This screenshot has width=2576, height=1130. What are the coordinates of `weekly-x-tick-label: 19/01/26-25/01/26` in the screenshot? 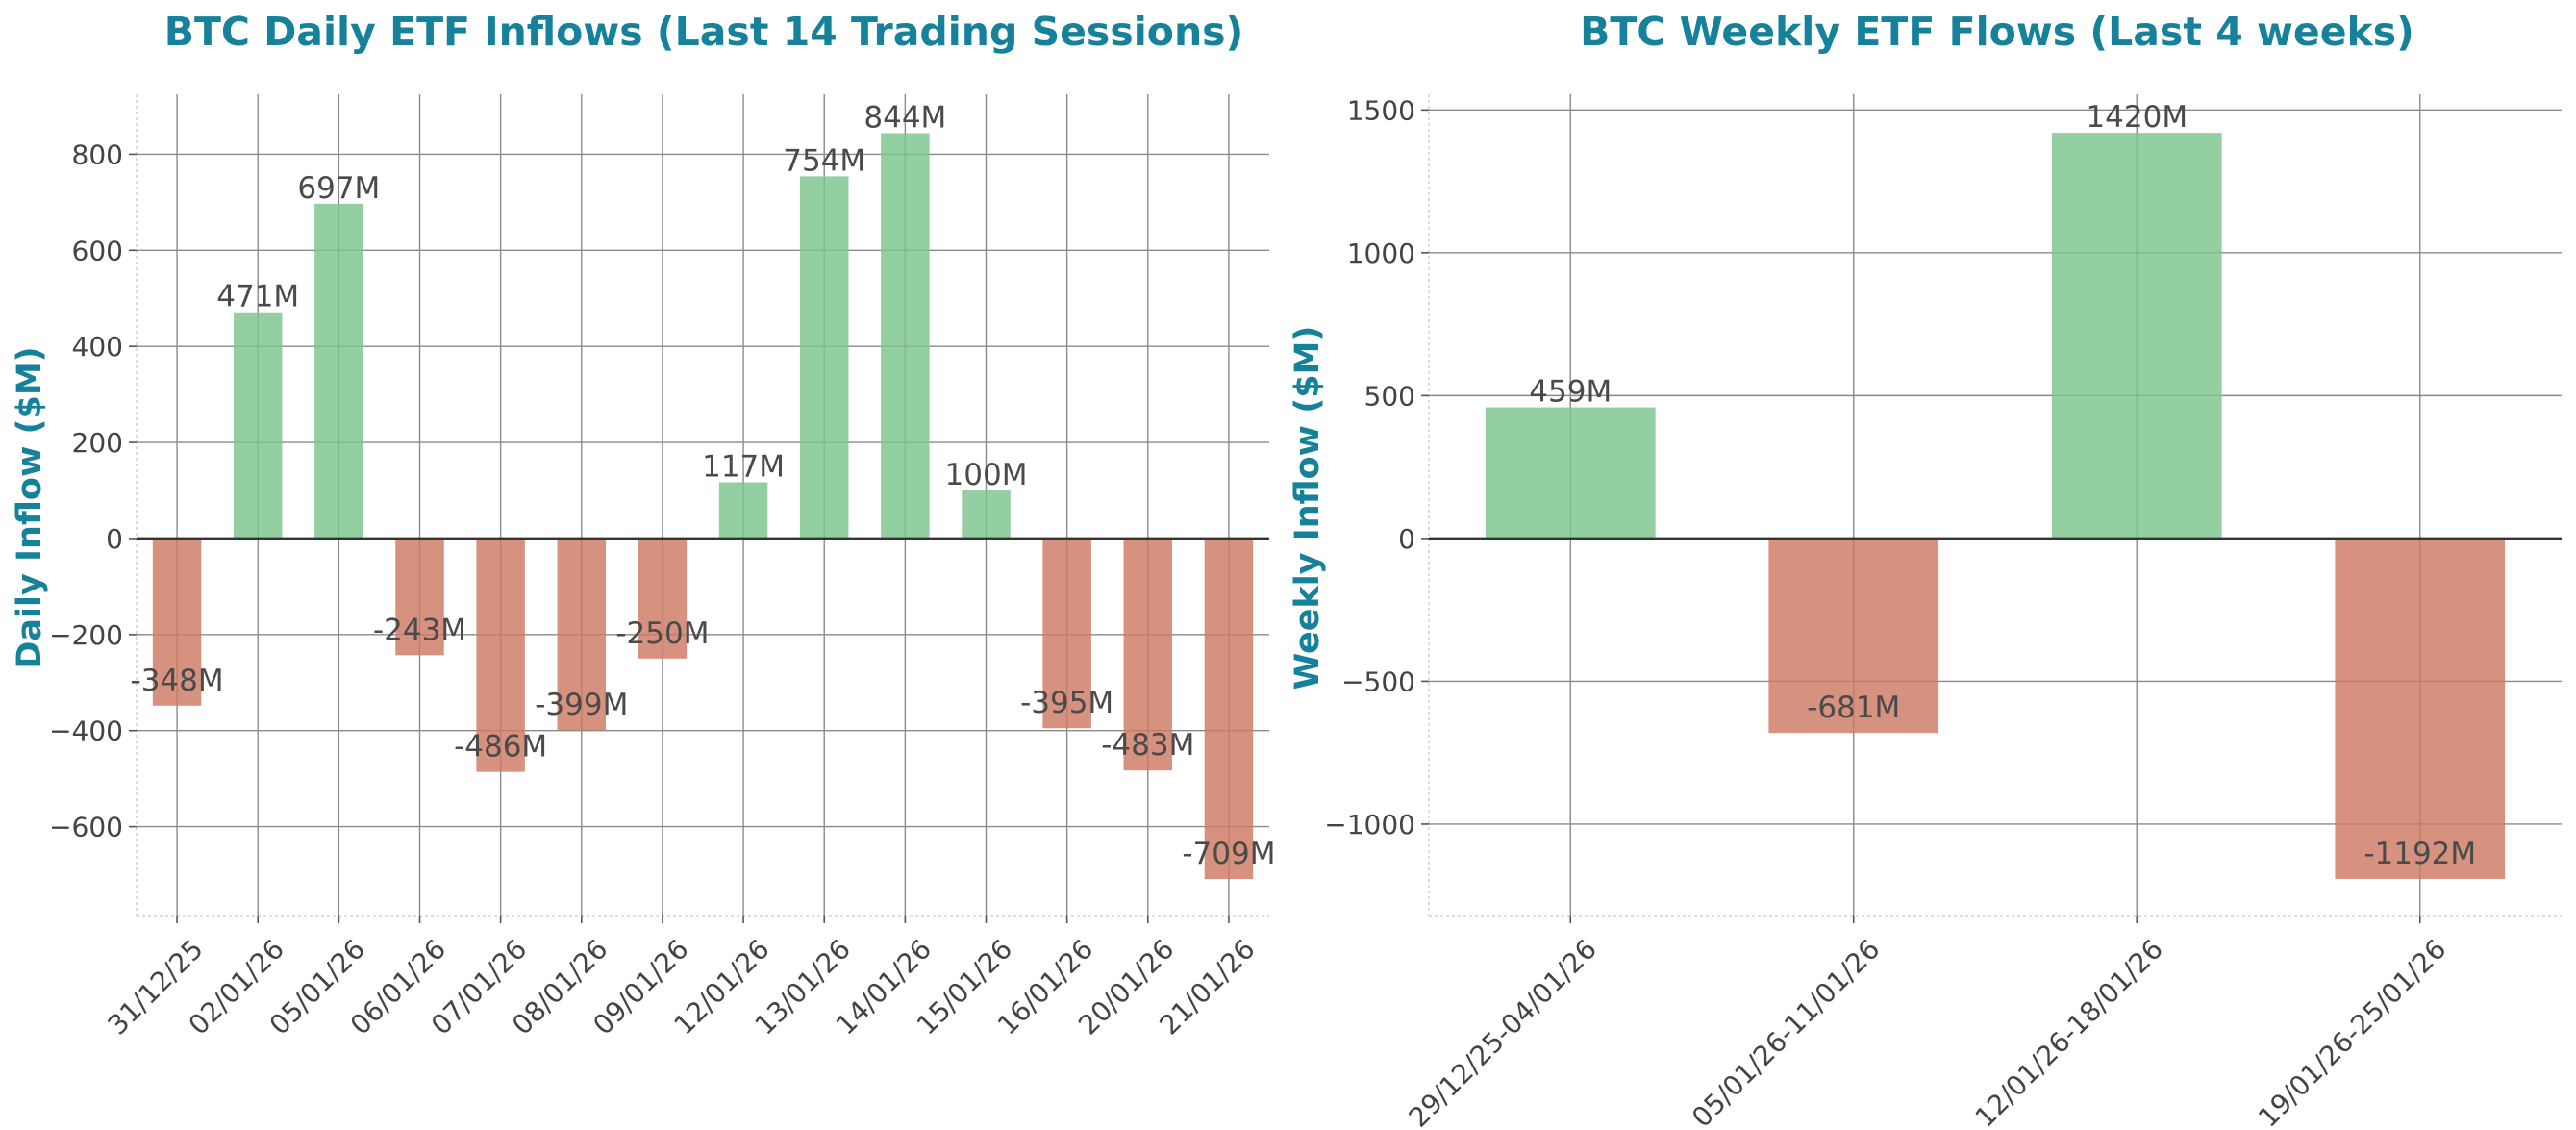 It's located at (2352, 1031).